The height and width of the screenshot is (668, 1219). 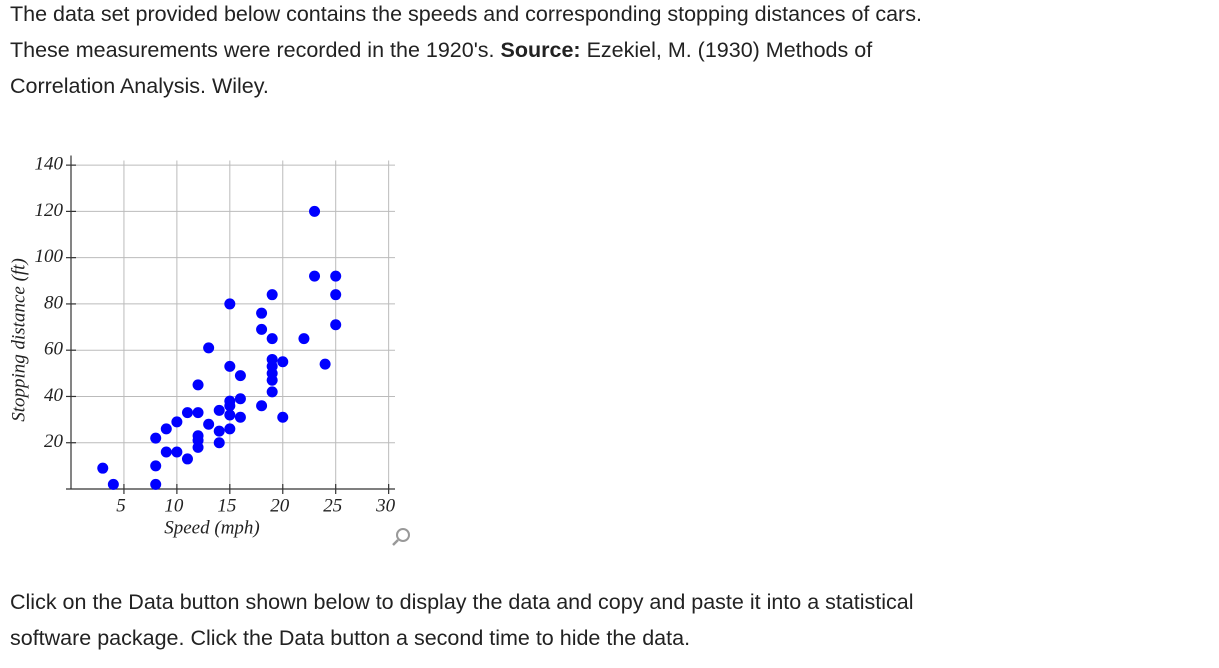 What do you see at coordinates (49, 210) in the screenshot?
I see `y-tick-label: 120` at bounding box center [49, 210].